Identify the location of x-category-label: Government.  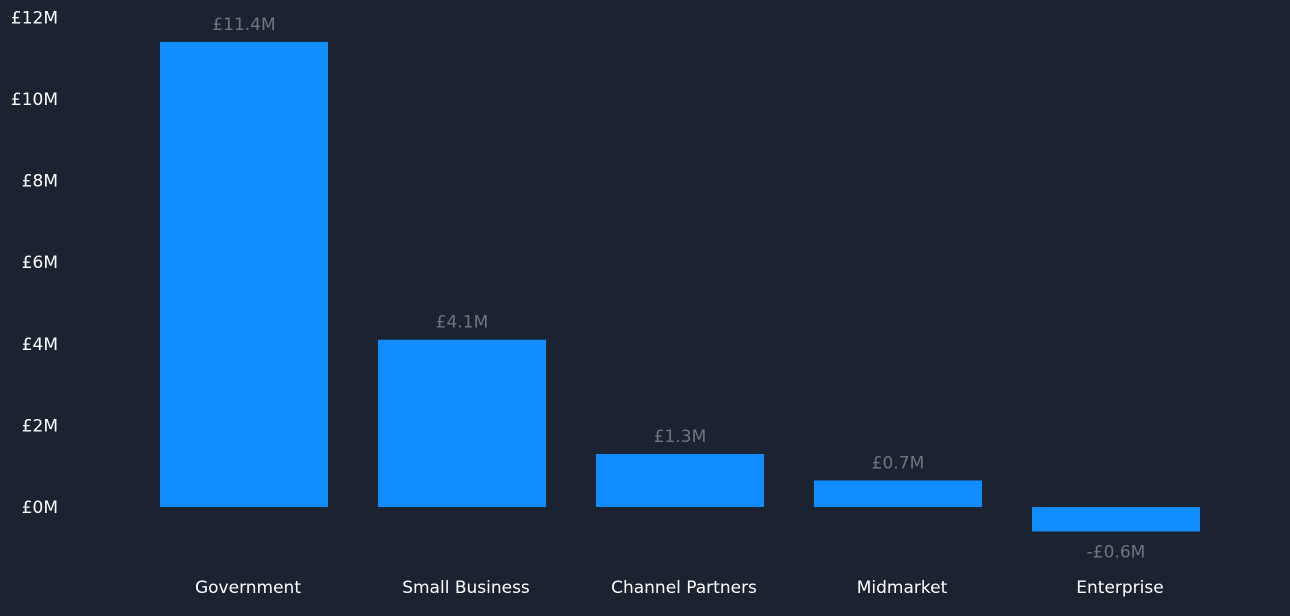
(248, 588).